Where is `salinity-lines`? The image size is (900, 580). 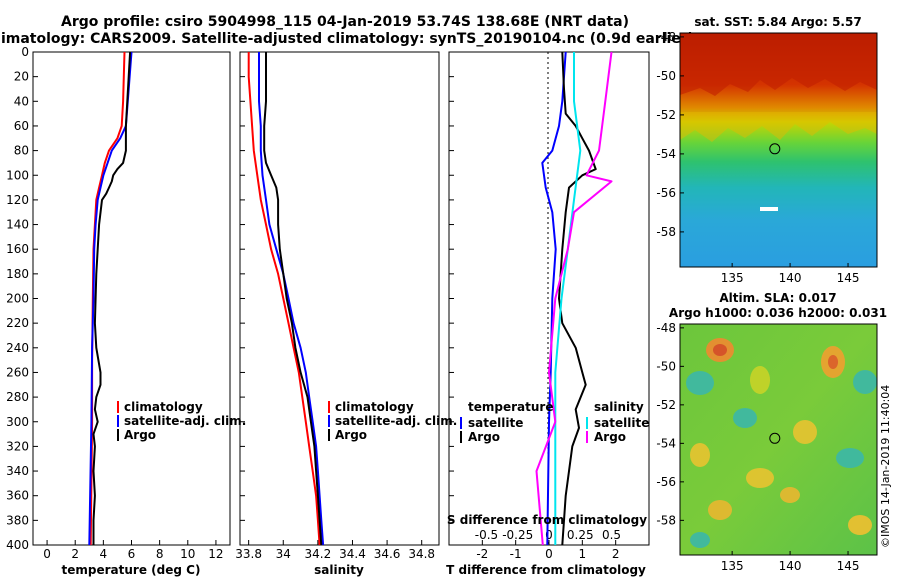 salinity-lines is located at coordinates (286, 299).